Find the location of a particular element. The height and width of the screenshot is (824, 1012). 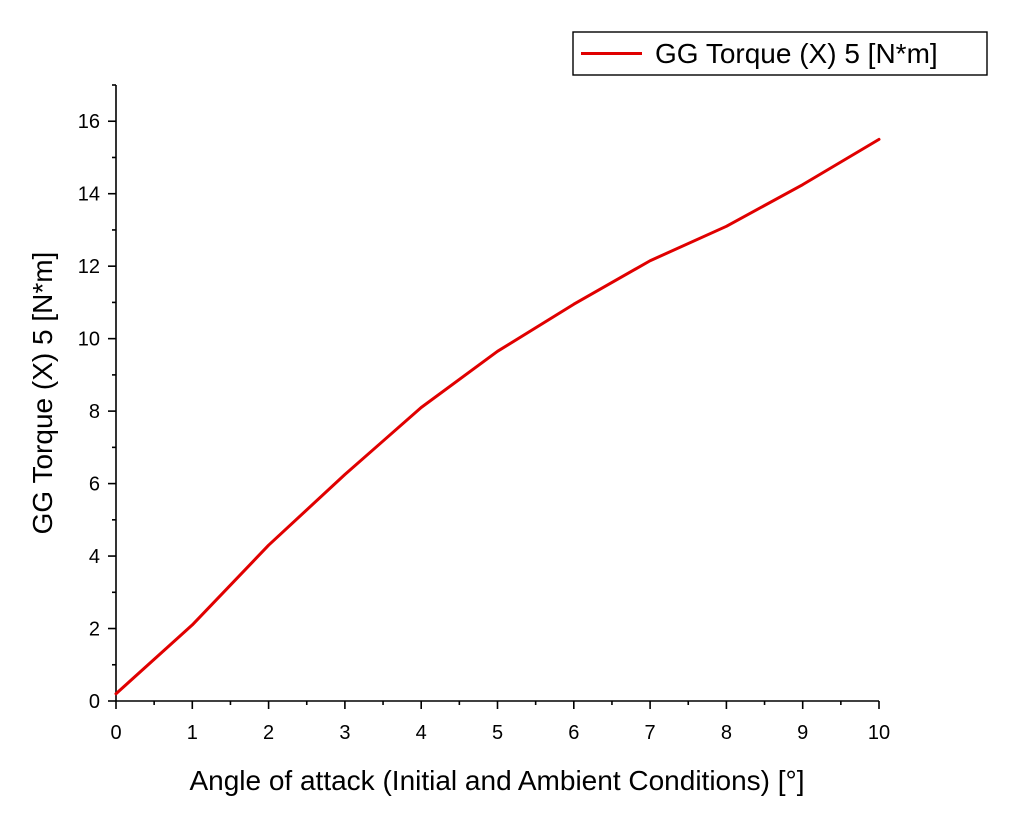

y-tick-label: 14 is located at coordinates (89, 195).